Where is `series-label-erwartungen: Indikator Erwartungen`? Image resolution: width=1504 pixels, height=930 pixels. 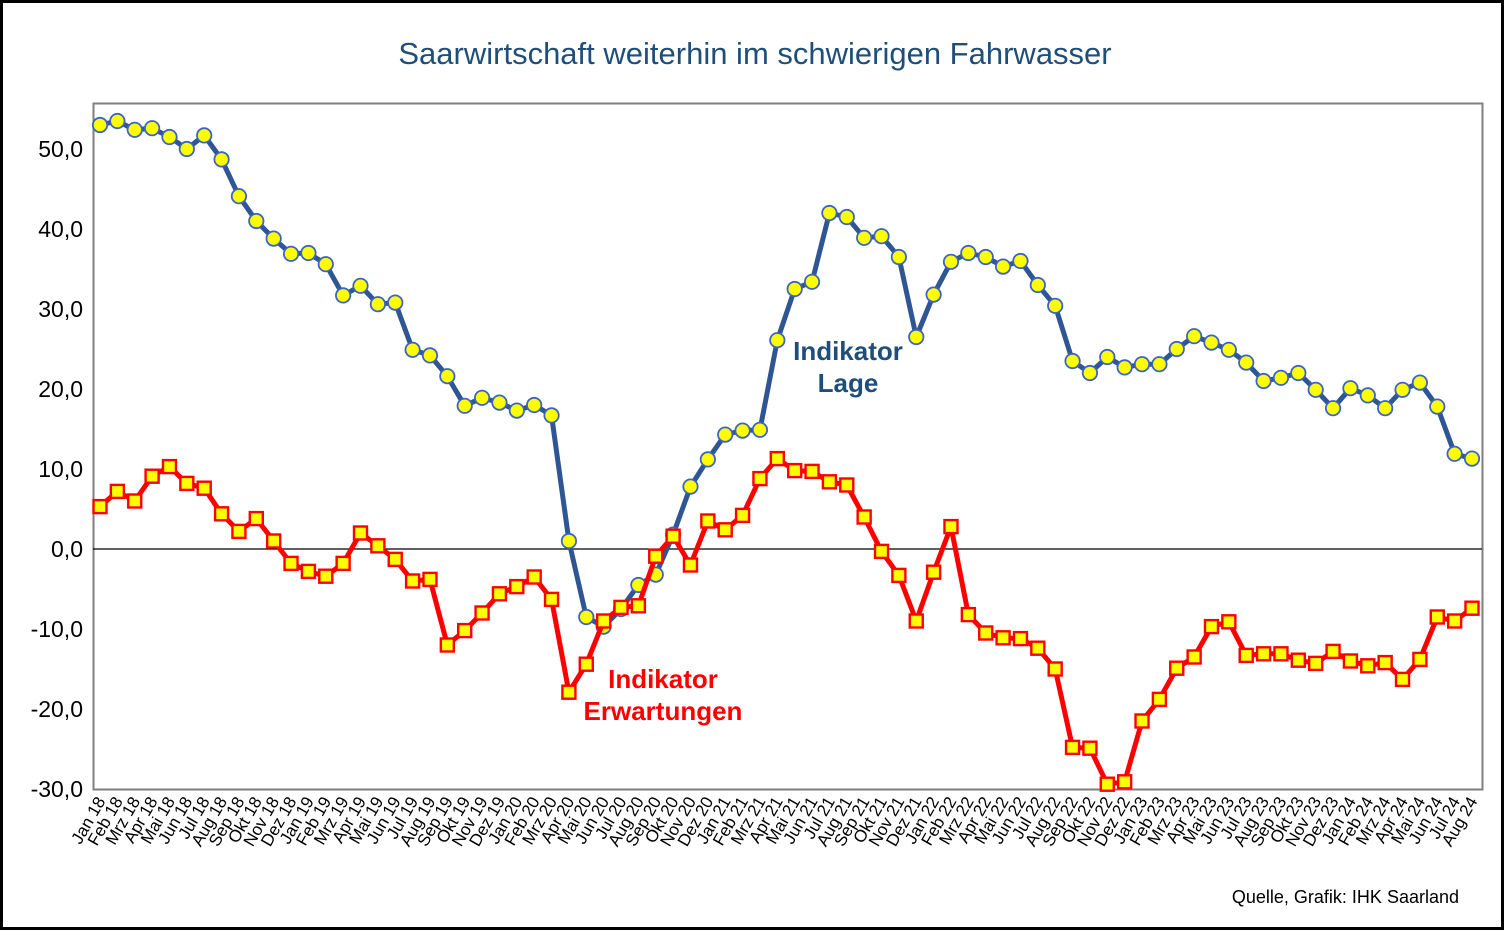
series-label-erwartungen: Indikator Erwartungen is located at coordinates (663, 695).